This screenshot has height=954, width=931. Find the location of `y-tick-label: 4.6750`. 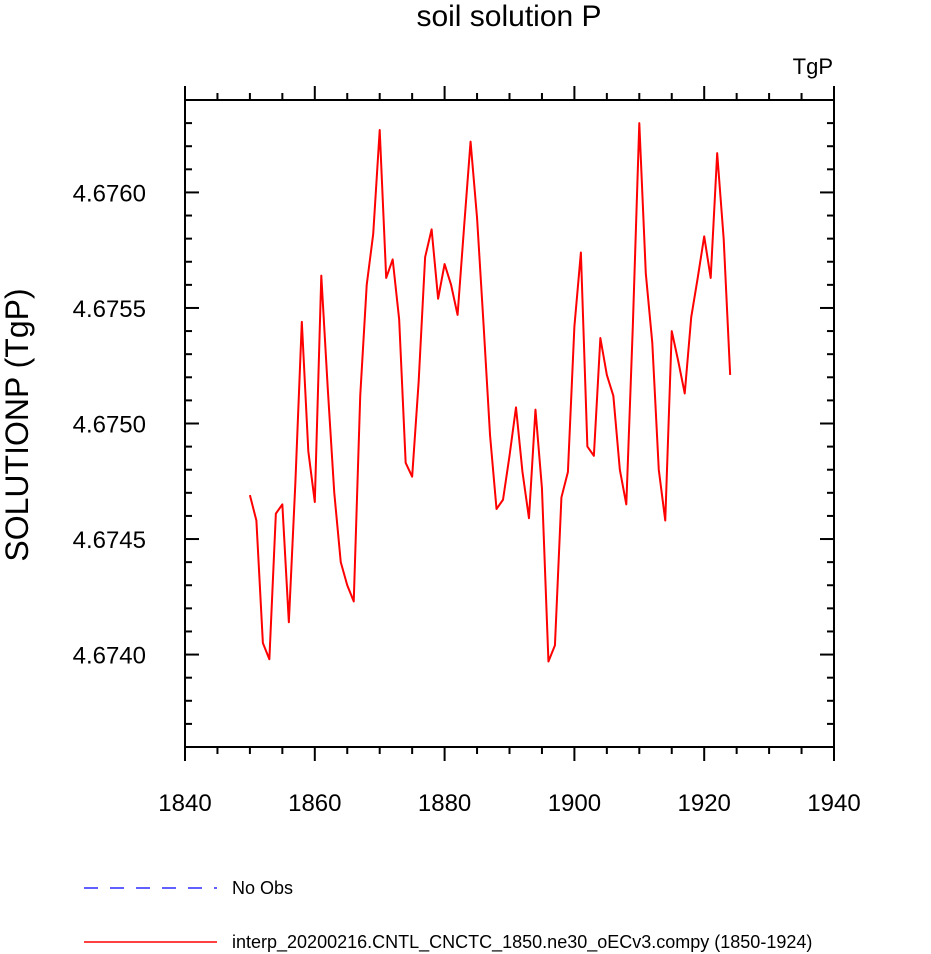

y-tick-label: 4.6750 is located at coordinates (109, 425).